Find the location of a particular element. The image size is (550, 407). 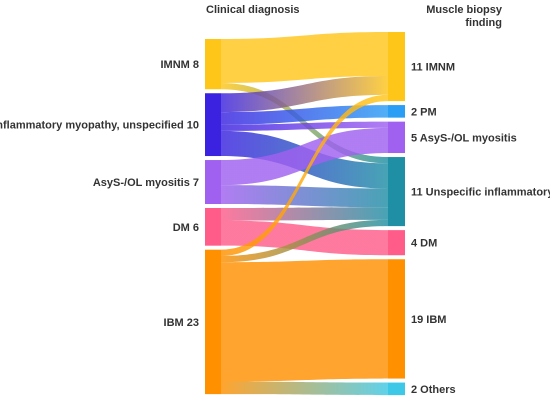

source-node-ibm is located at coordinates (213, 322).